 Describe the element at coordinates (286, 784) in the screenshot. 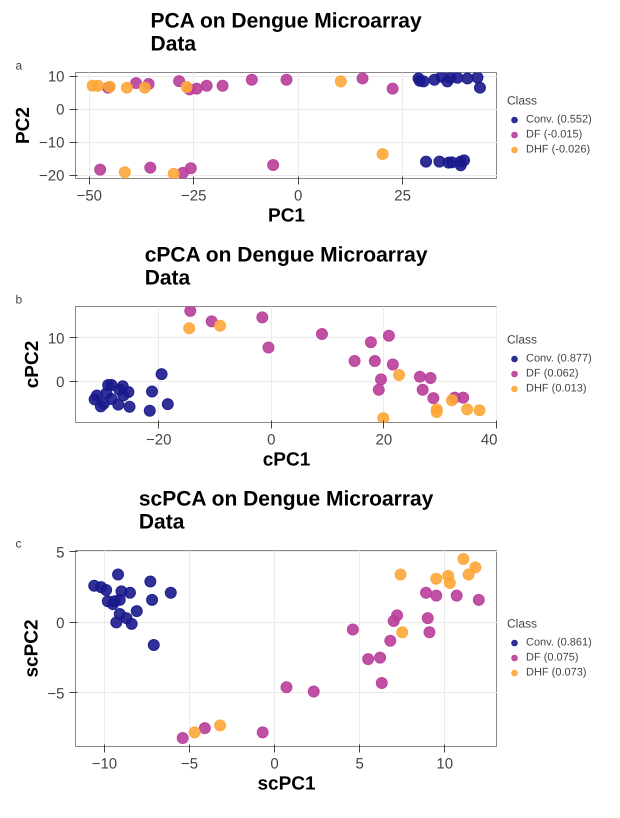

I see `x-axis-title: scPC1` at that location.